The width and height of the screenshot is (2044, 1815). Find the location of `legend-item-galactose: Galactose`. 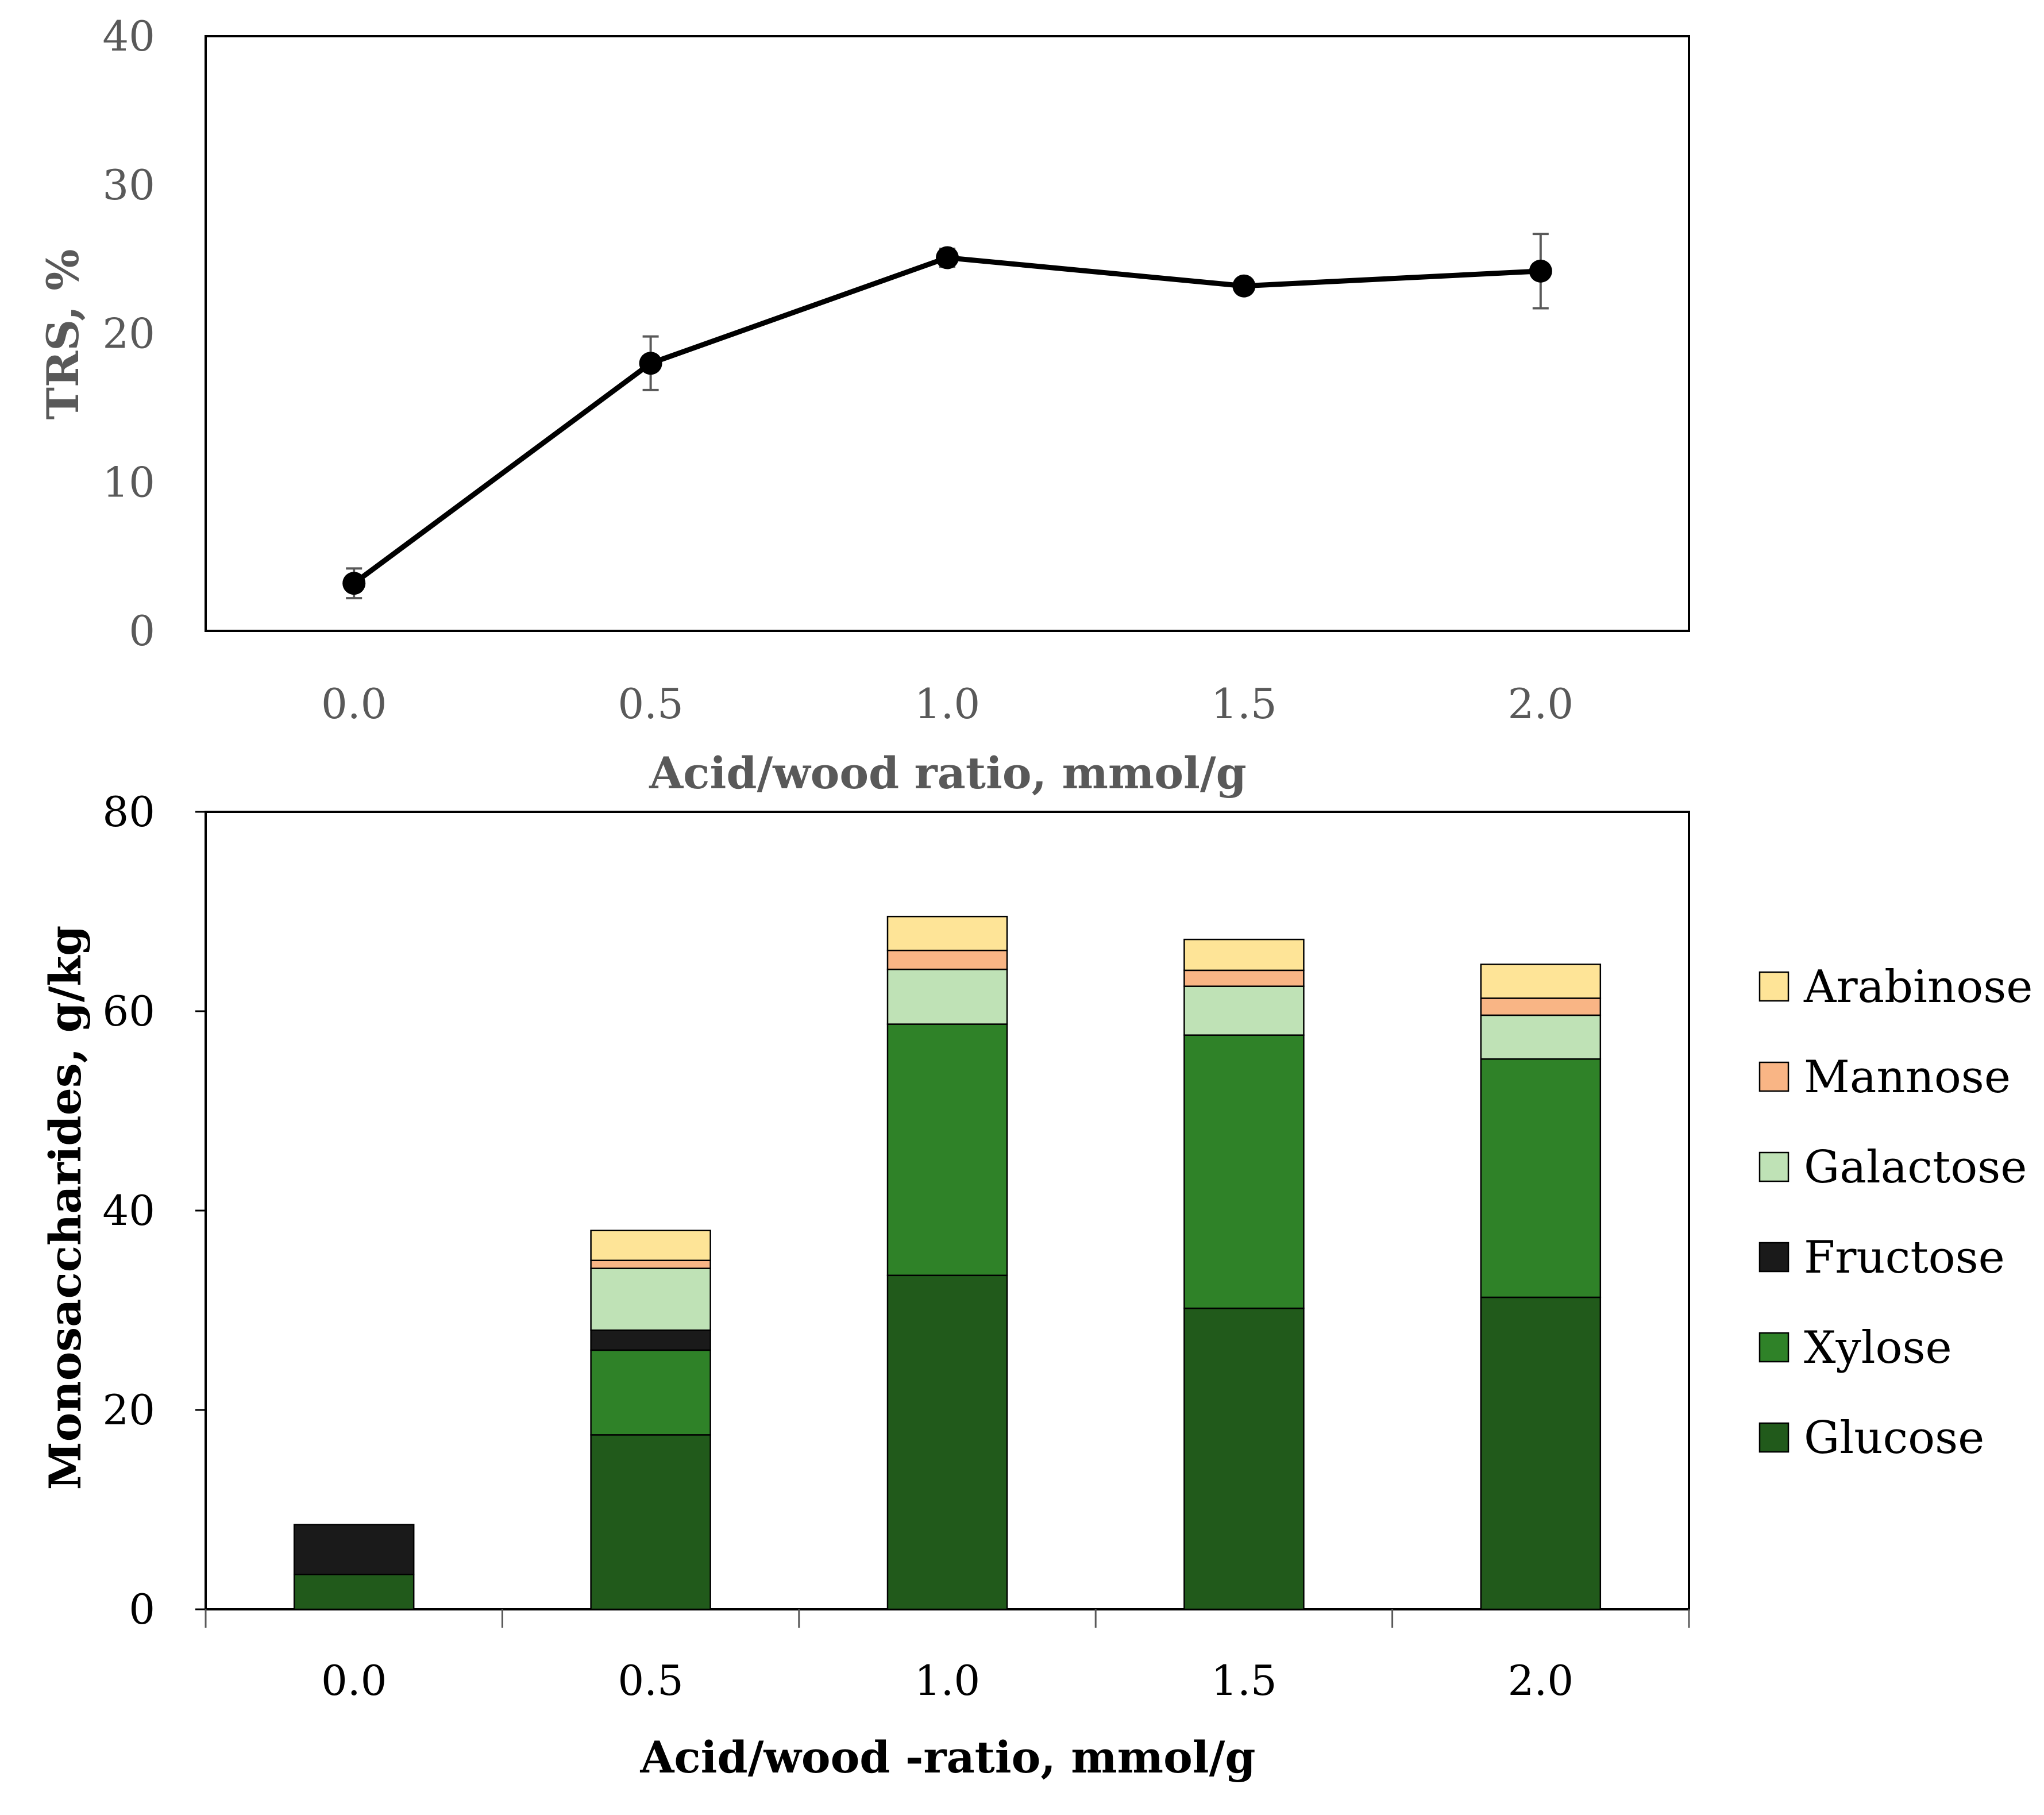

legend-item-galactose: Galactose is located at coordinates (1892, 1167).